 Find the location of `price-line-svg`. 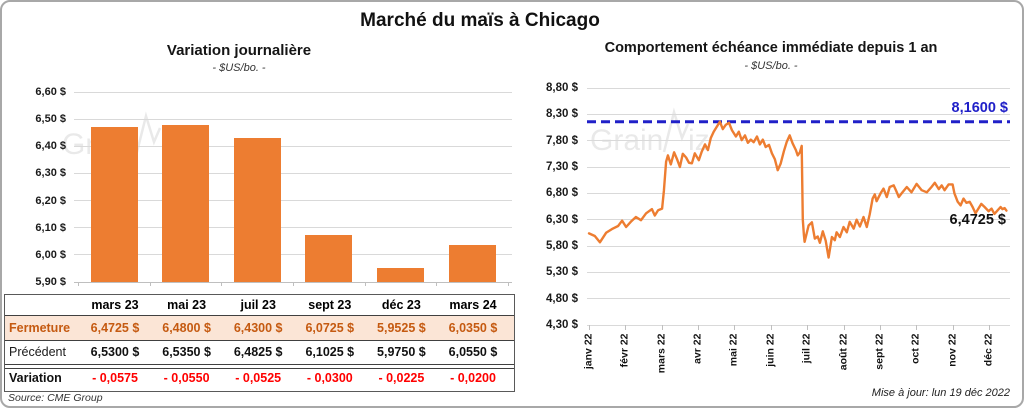

price-line-svg is located at coordinates (798, 189).